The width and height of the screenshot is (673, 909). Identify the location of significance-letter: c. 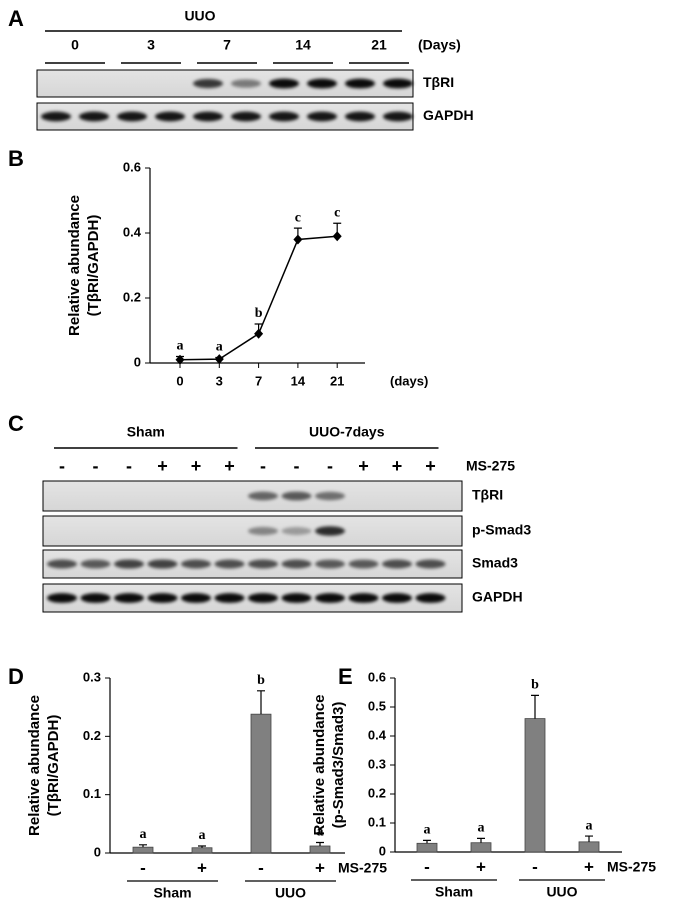
(298, 217).